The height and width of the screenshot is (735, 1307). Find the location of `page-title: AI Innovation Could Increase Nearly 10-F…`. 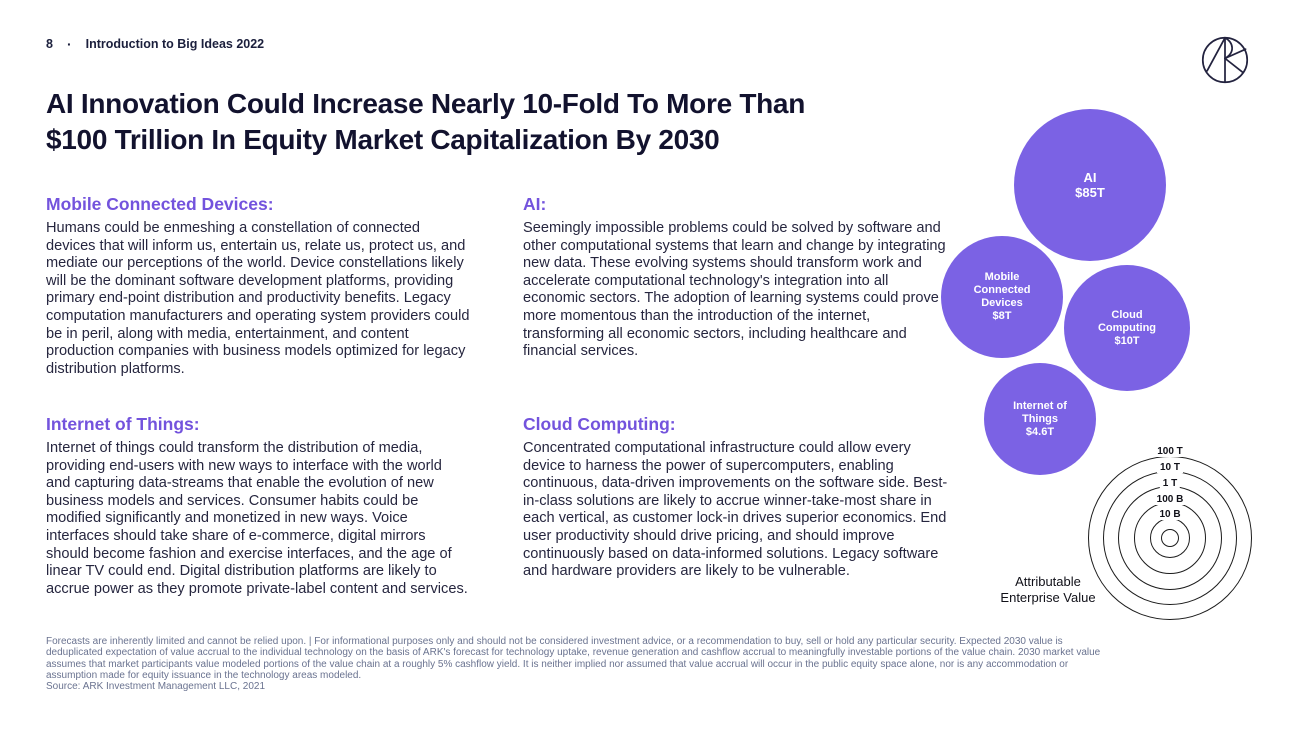

page-title: AI Innovation Could Increase Nearly 10-F… is located at coordinates (496, 122).